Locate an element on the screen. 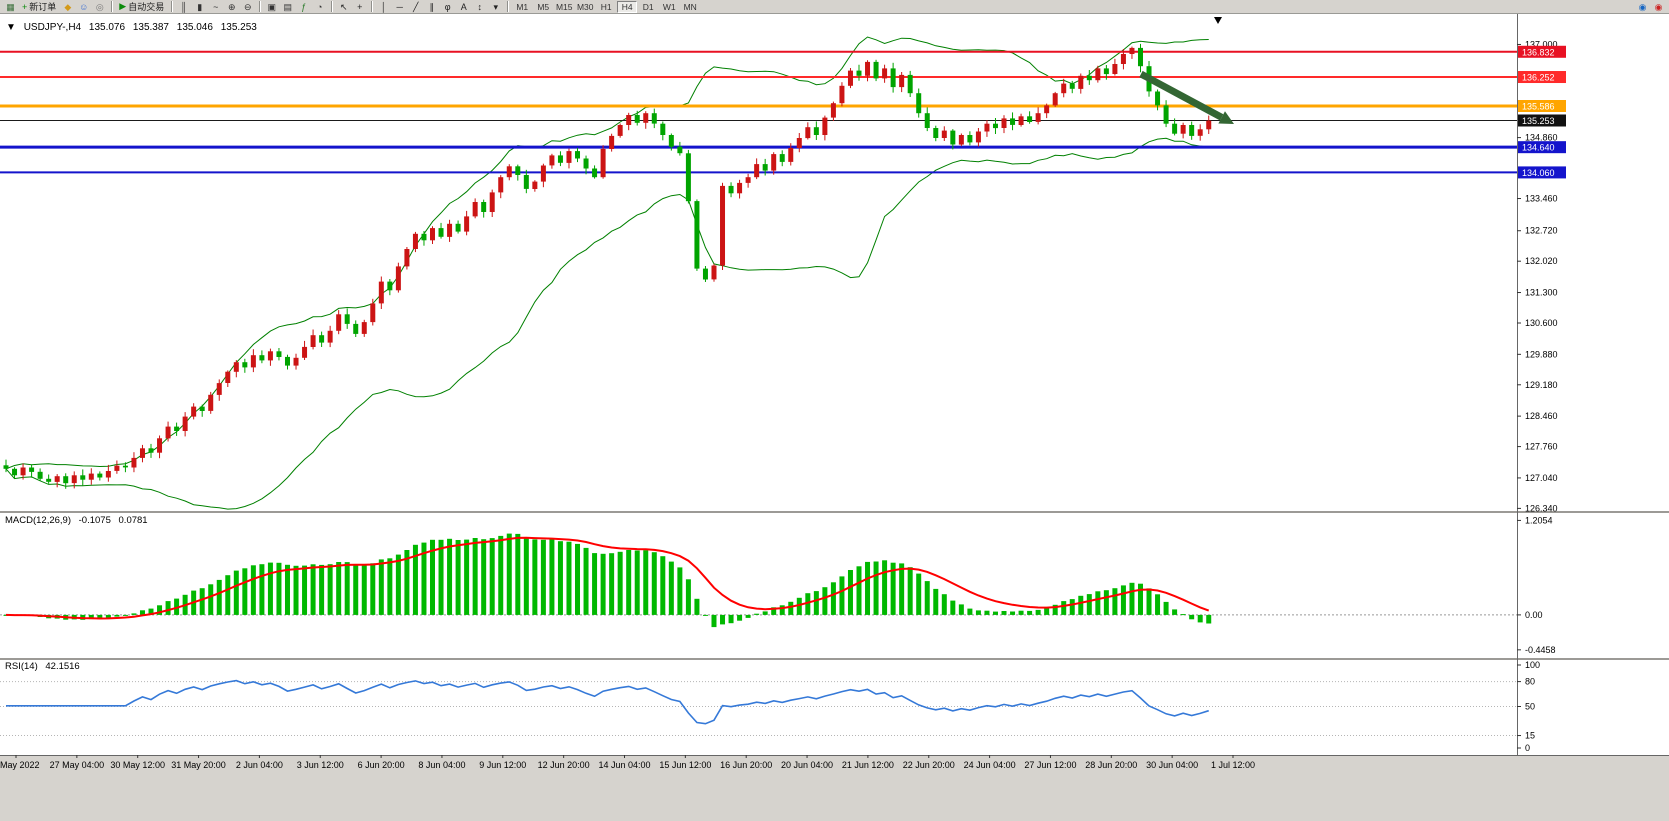 The image size is (1669, 821). svg-text: 12 Jun 20:00 is located at coordinates (564, 765).